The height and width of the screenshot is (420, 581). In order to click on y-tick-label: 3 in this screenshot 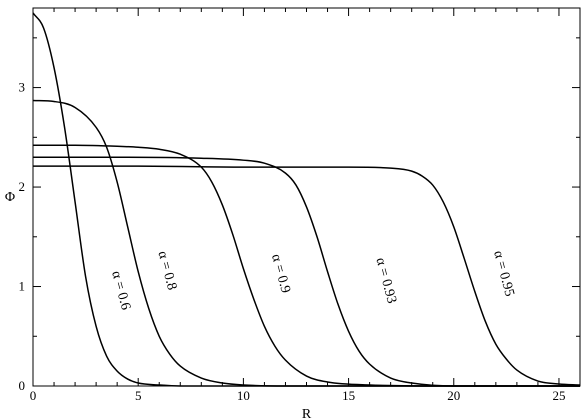, I will do `click(22, 87)`.